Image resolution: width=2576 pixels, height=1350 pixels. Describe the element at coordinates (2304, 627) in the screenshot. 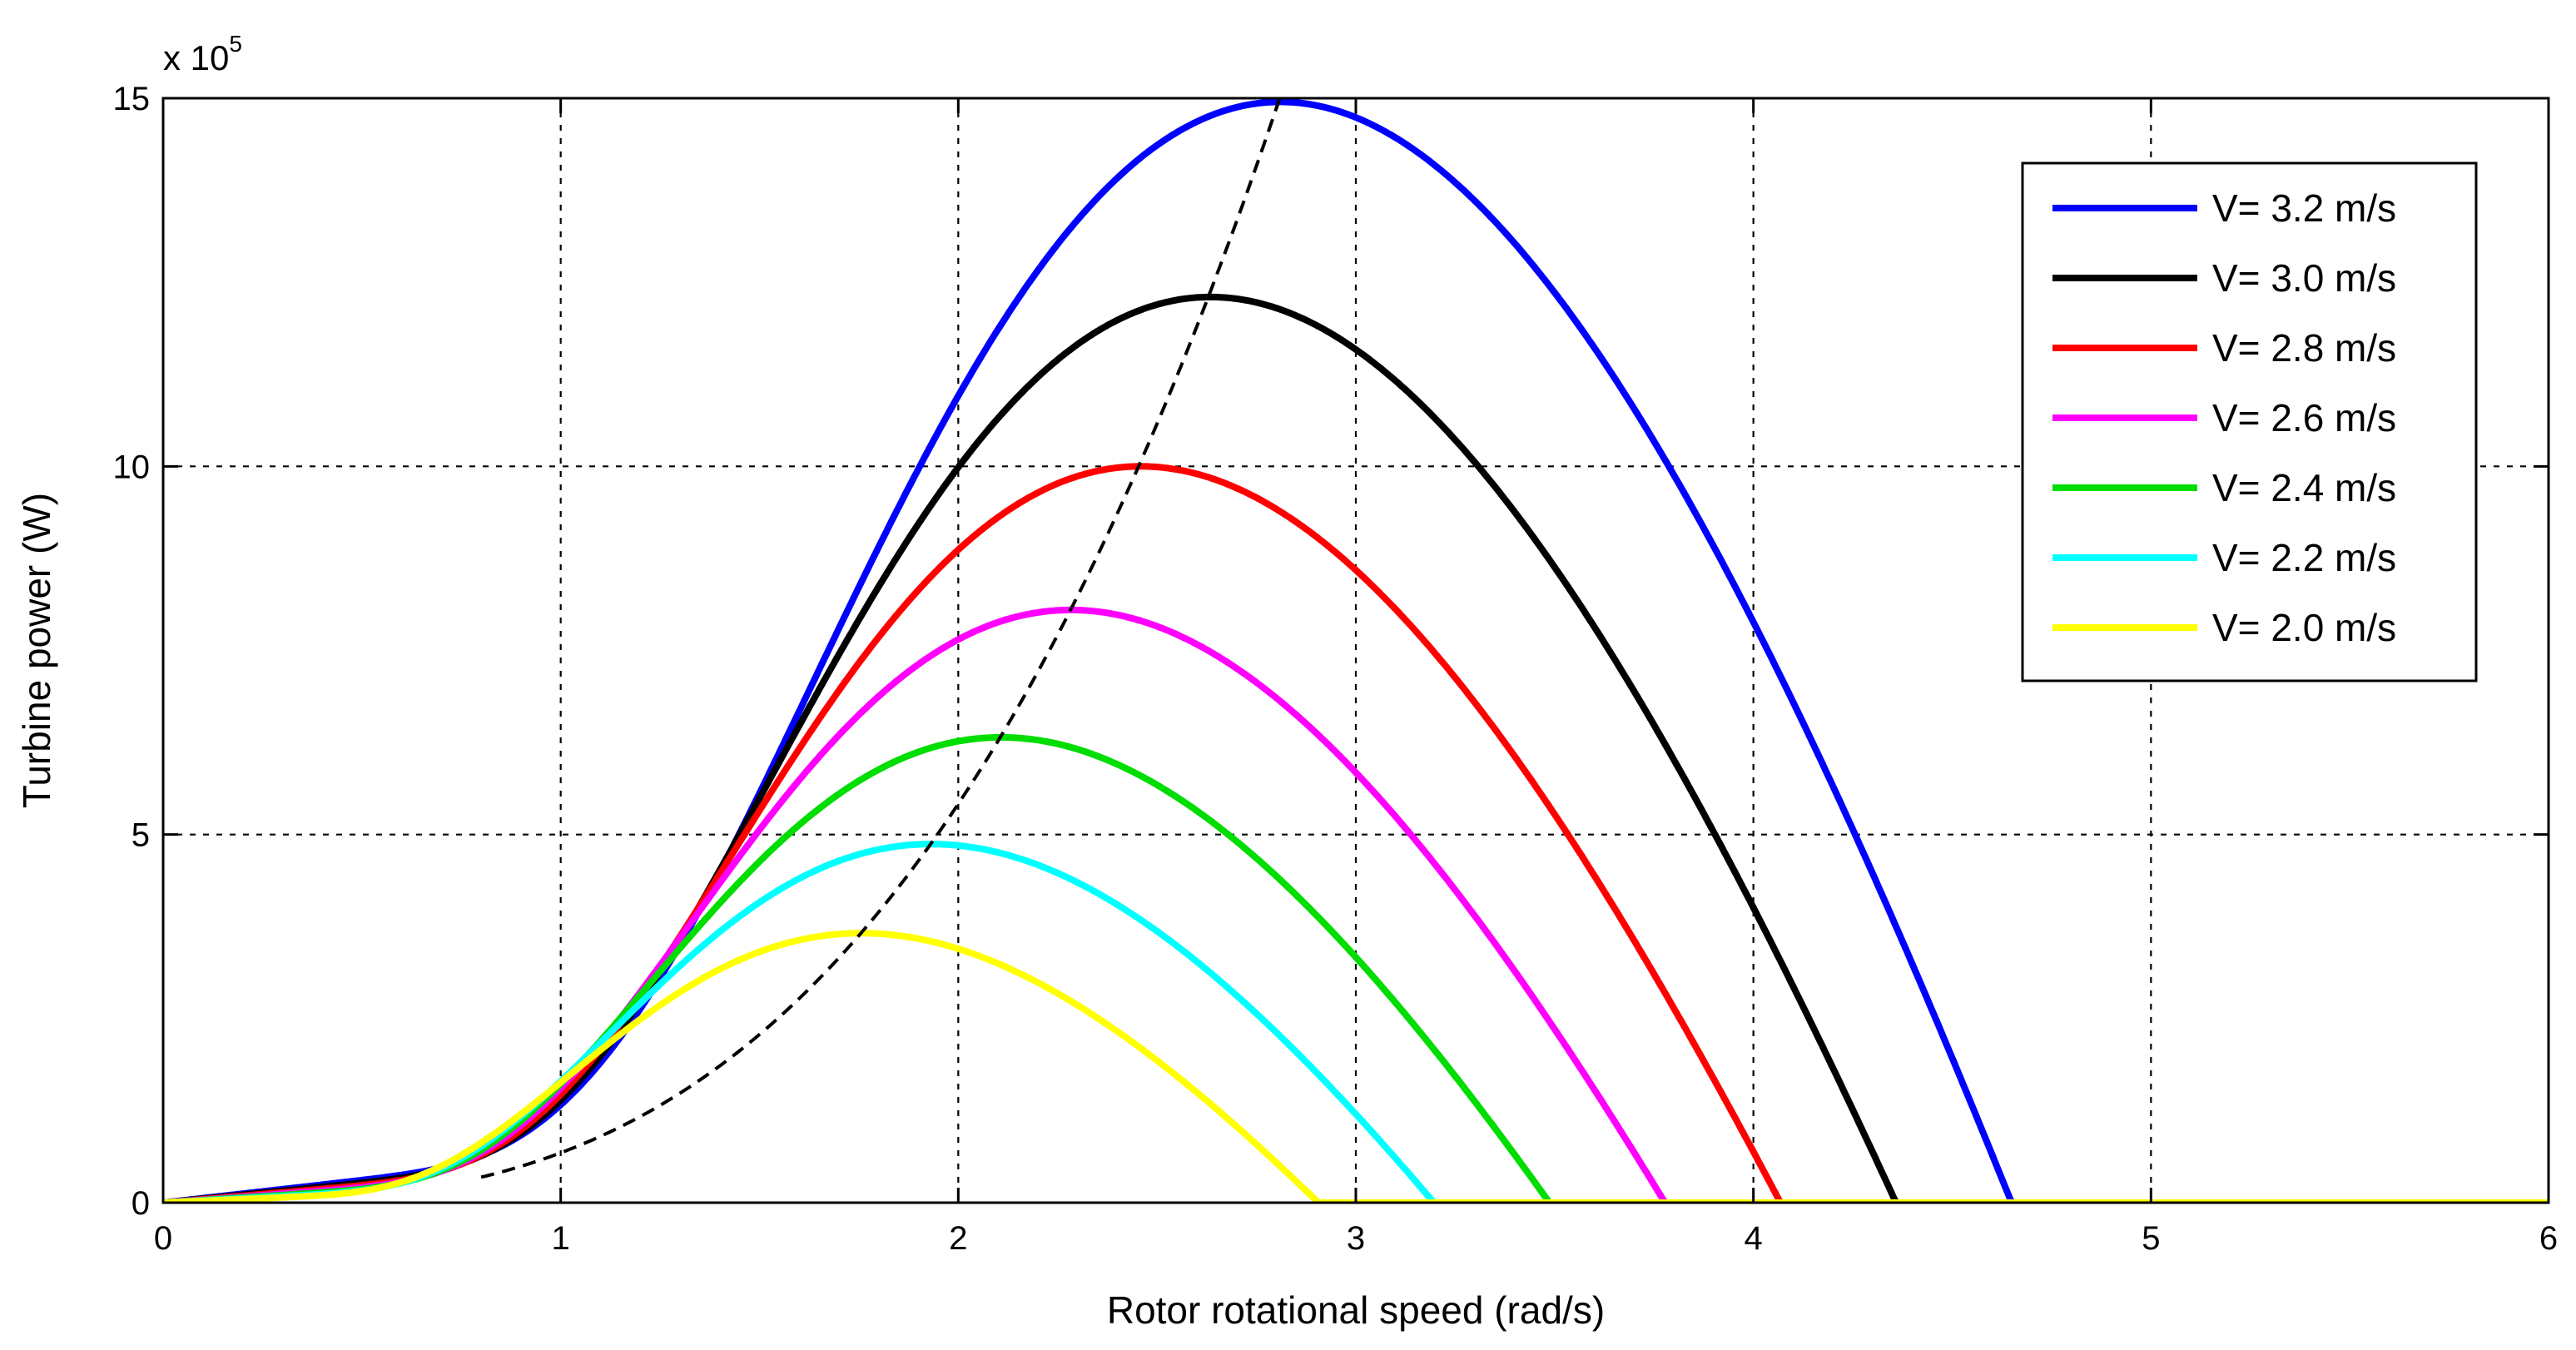

I see `legend-label-6: V= 2.0 m/s` at that location.